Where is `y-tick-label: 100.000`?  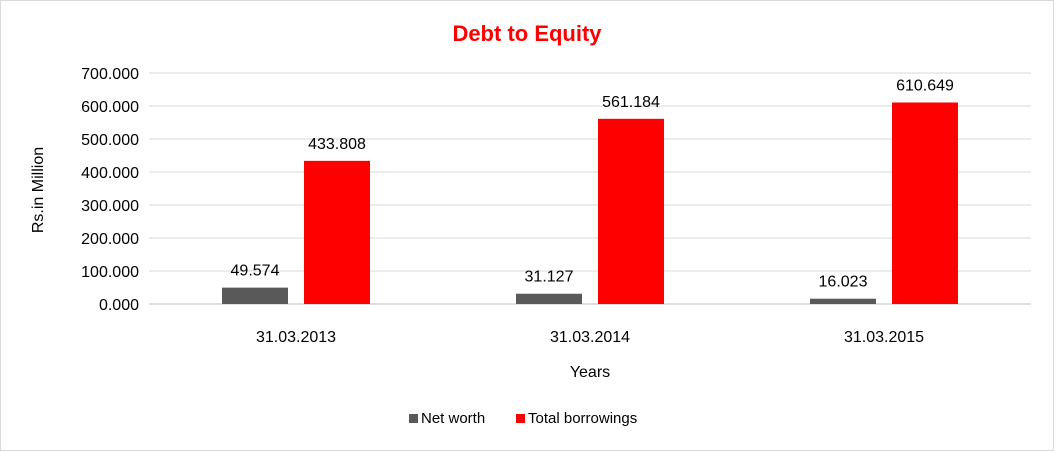
y-tick-label: 100.000 is located at coordinates (110, 272).